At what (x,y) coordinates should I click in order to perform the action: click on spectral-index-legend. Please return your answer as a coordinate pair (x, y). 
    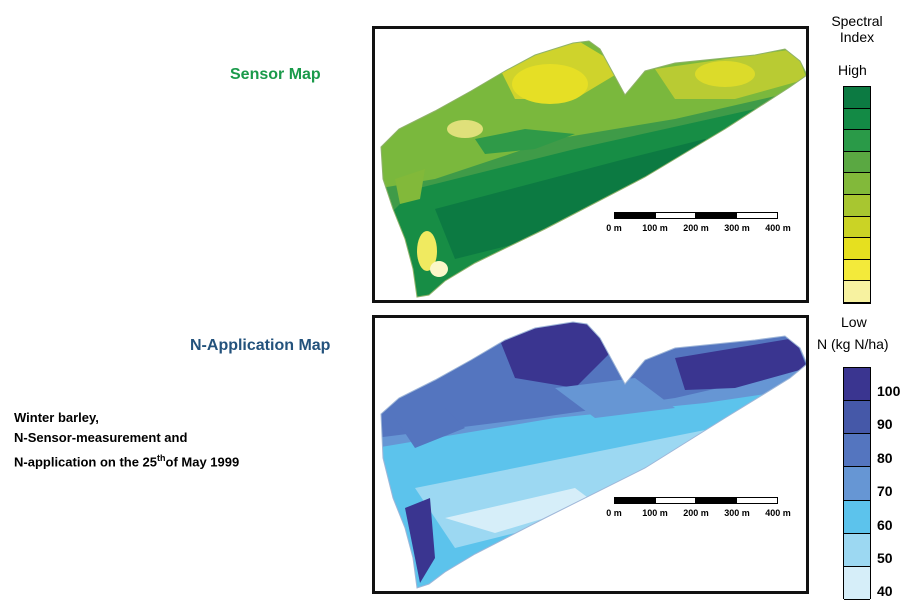
    Looking at the image, I should click on (857, 195).